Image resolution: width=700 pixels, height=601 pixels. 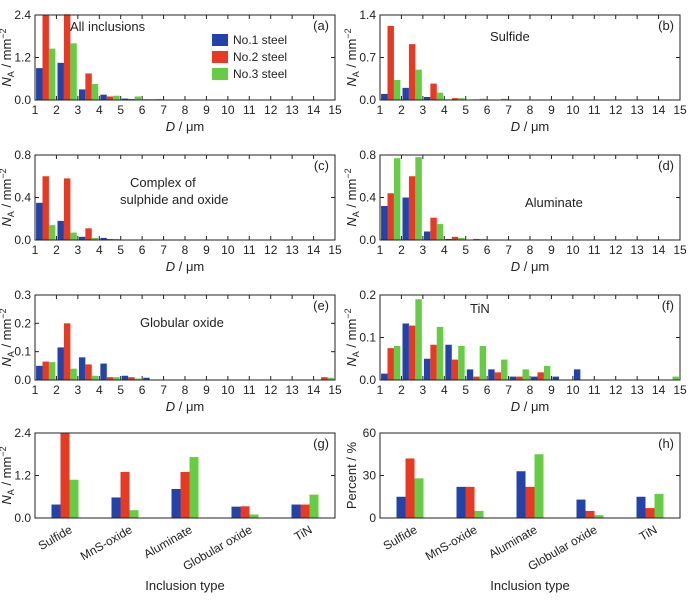 What do you see at coordinates (321, 165) in the screenshot?
I see `panel-label: (c)` at bounding box center [321, 165].